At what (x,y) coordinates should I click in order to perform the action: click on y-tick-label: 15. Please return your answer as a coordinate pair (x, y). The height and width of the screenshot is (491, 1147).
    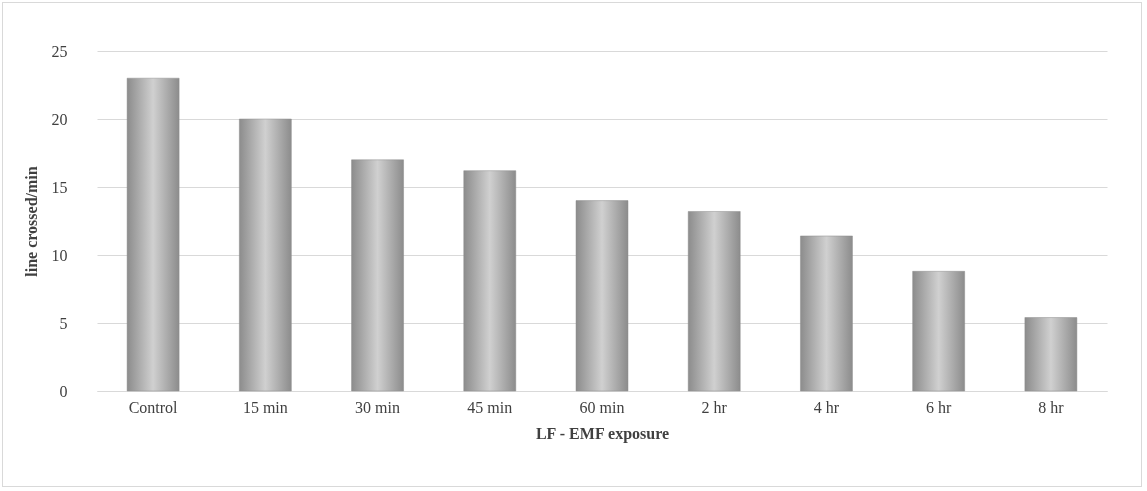
    Looking at the image, I should click on (59, 187).